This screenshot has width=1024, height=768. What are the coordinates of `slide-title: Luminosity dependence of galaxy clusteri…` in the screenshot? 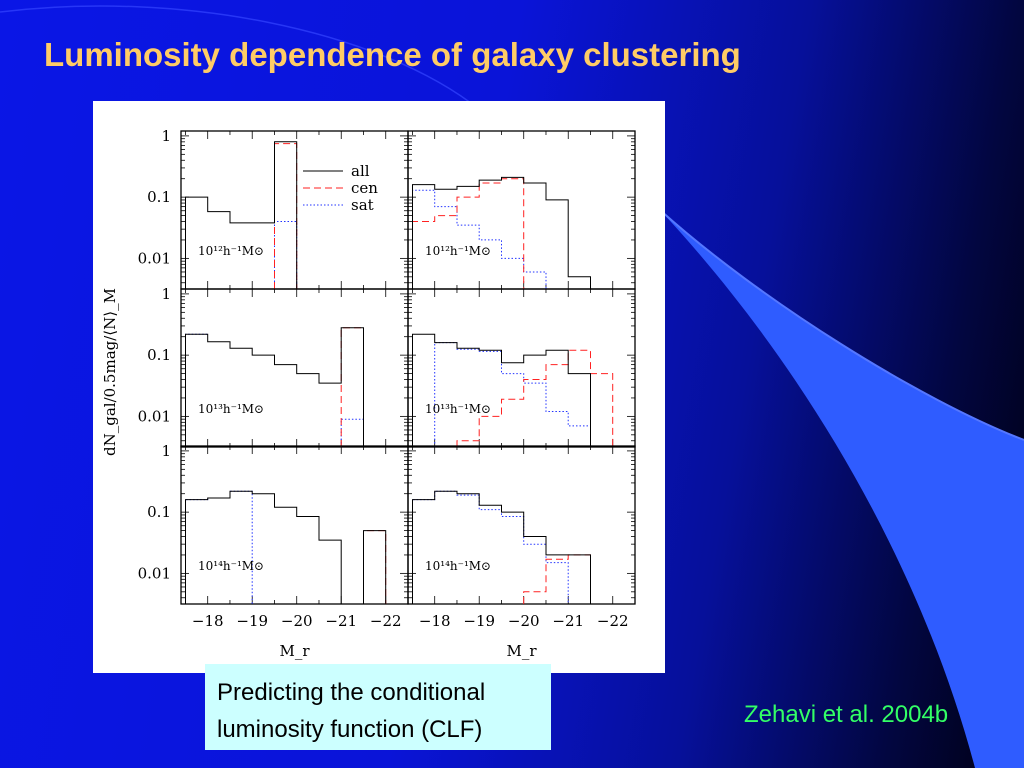 It's located at (392, 54).